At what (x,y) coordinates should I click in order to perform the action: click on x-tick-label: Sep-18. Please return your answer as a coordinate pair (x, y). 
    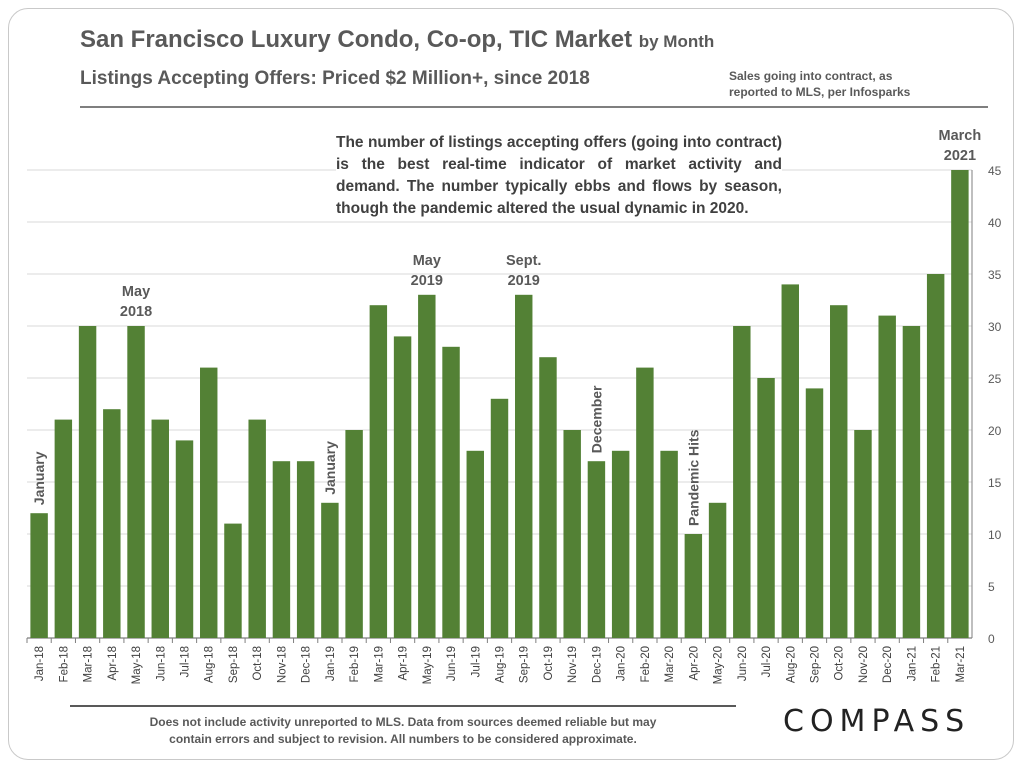
    Looking at the image, I should click on (234, 664).